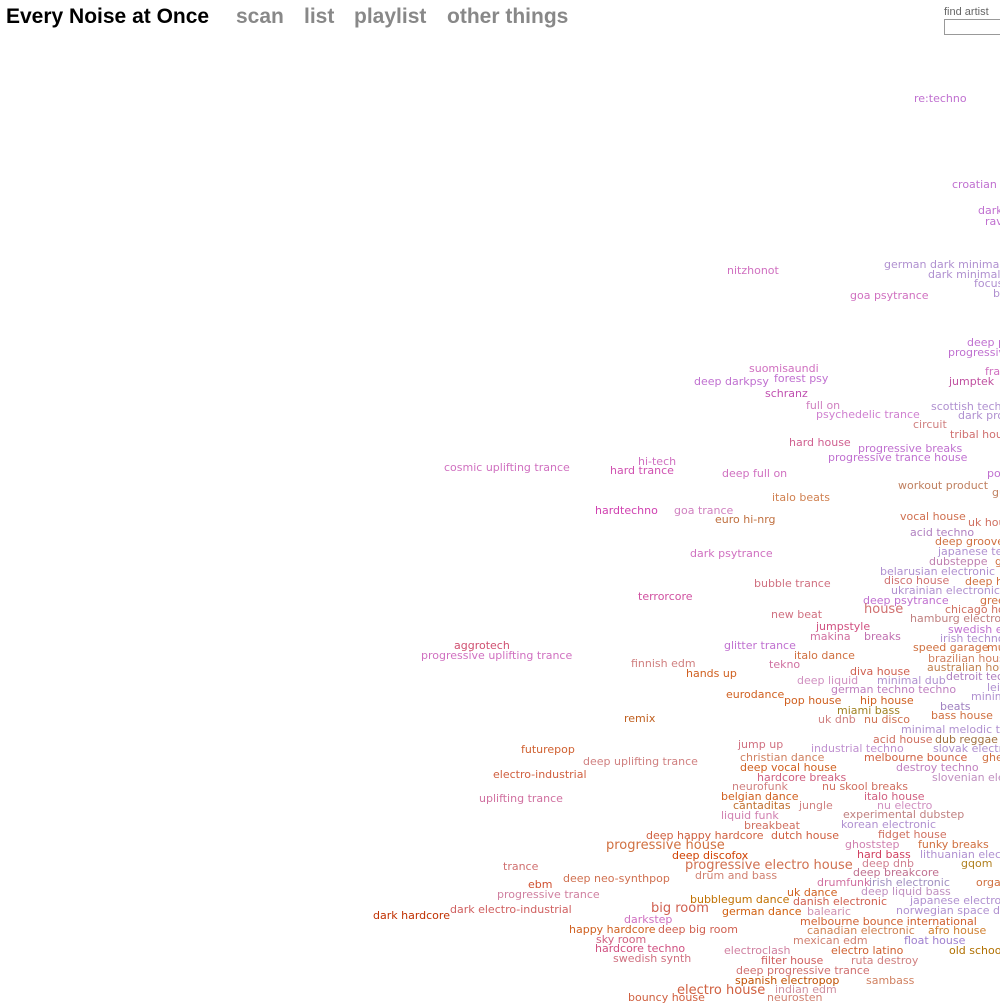  I want to click on genre-label: detroit tech, so click(973, 676).